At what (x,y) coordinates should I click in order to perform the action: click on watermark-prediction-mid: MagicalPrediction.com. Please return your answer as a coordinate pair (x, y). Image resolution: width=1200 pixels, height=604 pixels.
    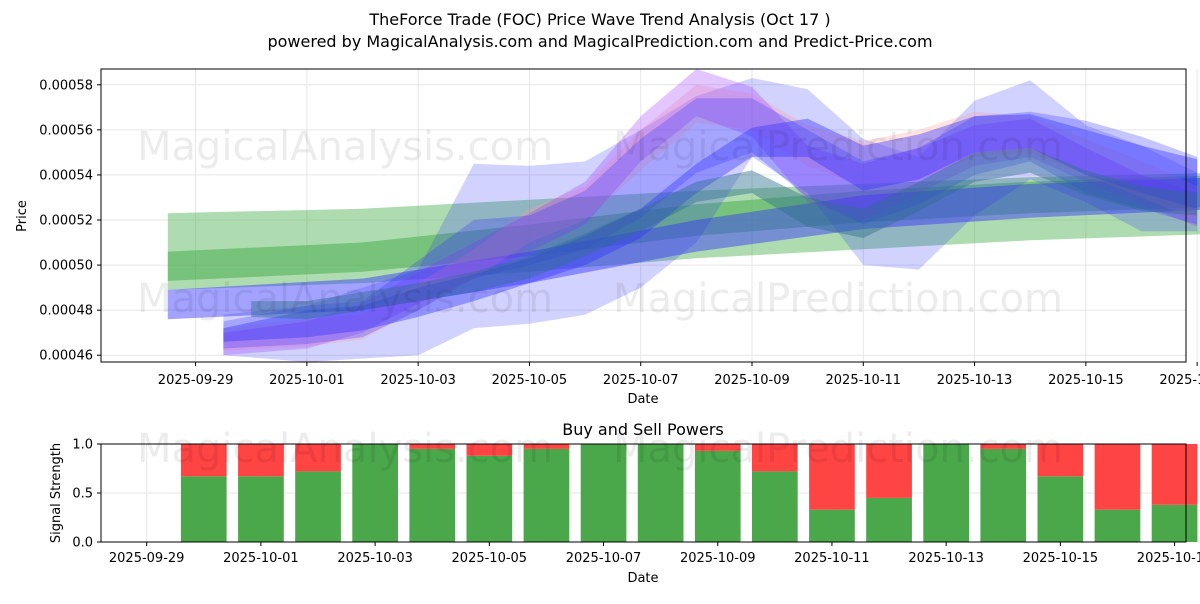
    Looking at the image, I should click on (838, 299).